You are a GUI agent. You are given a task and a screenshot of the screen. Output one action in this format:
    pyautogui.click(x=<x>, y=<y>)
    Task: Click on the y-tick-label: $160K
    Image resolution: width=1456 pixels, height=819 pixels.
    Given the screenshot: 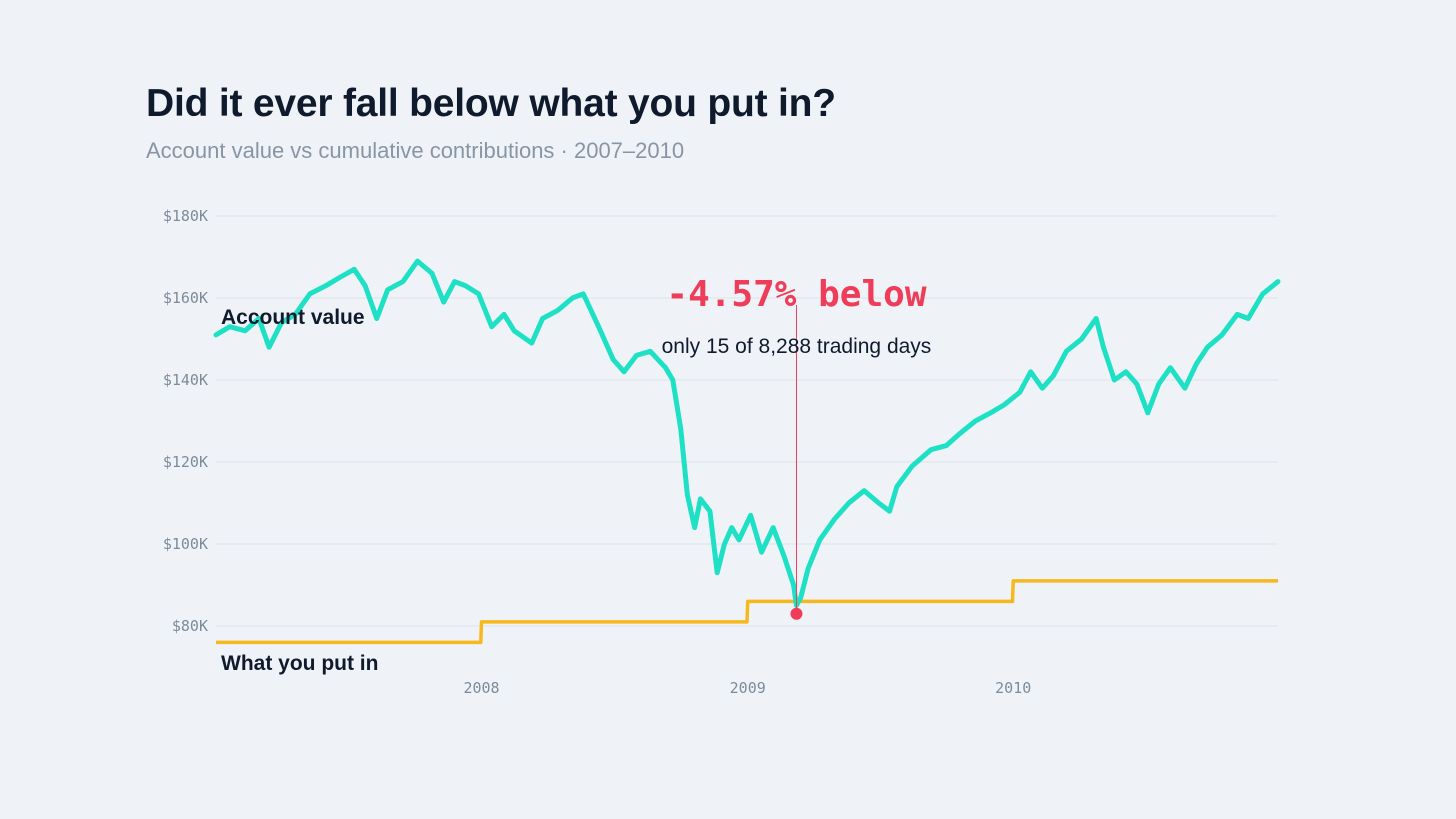 What is the action you would take?
    pyautogui.click(x=185, y=298)
    